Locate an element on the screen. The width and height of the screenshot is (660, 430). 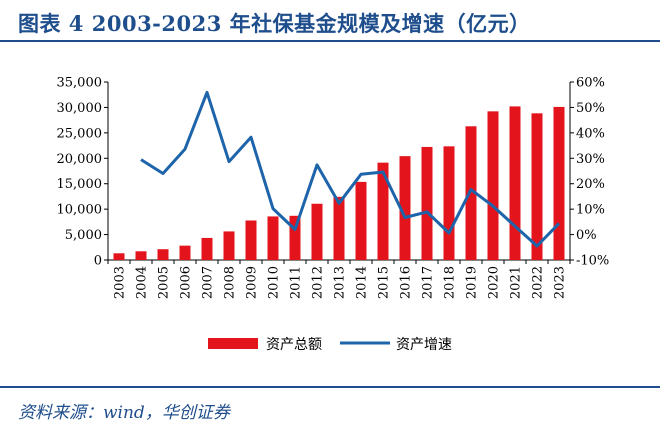
right-tick-label: 40% is located at coordinates (590, 133).